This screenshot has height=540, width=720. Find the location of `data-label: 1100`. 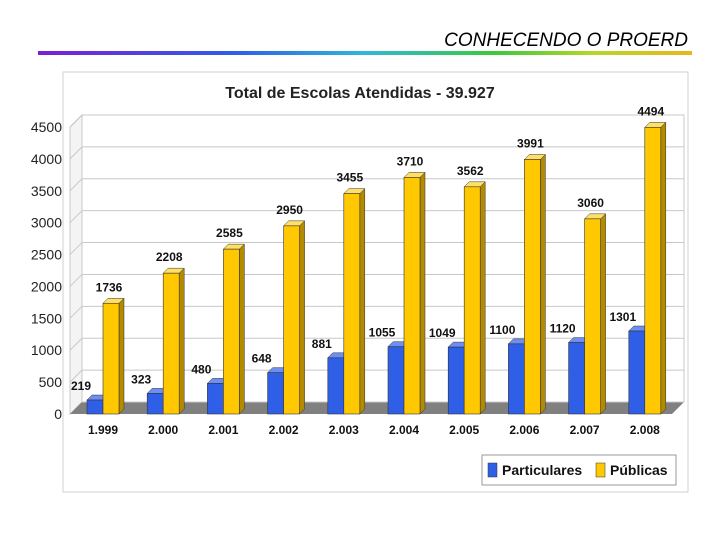

data-label: 1100 is located at coordinates (502, 330).